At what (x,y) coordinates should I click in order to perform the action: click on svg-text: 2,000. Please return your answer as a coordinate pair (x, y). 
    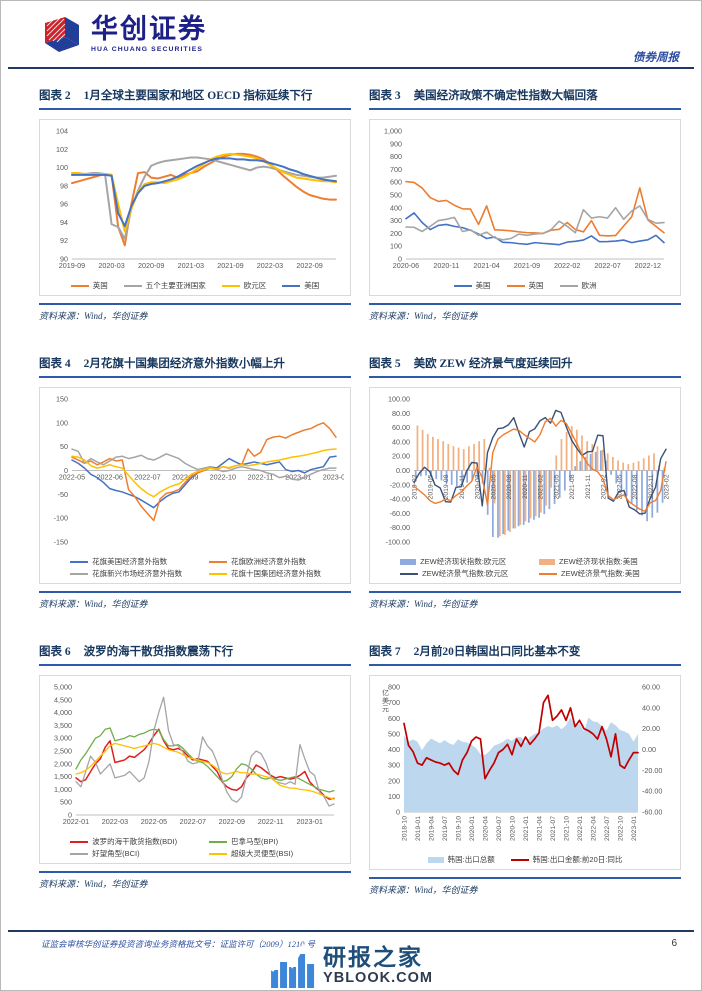
    Looking at the image, I should click on (63, 763).